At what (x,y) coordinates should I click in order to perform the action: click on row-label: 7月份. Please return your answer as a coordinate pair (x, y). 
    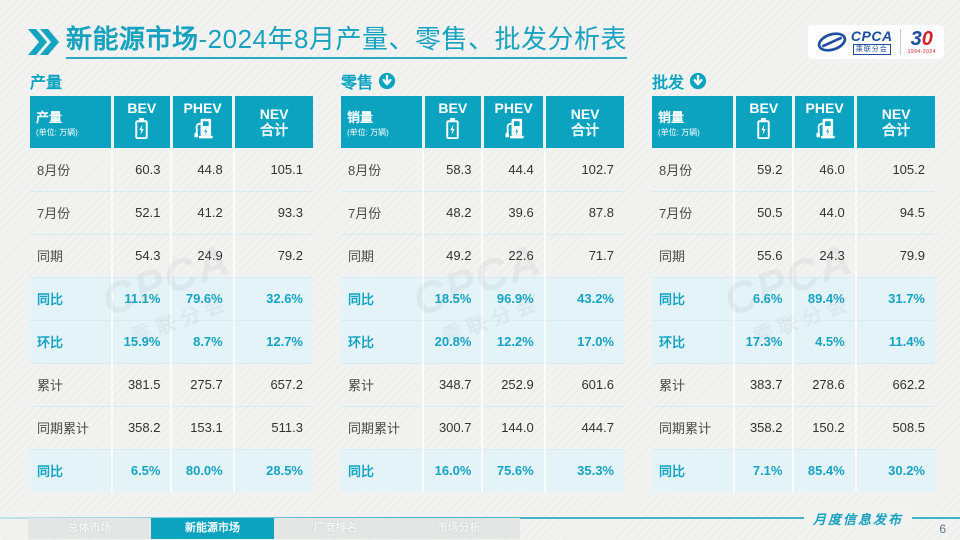
    Looking at the image, I should click on (383, 212).